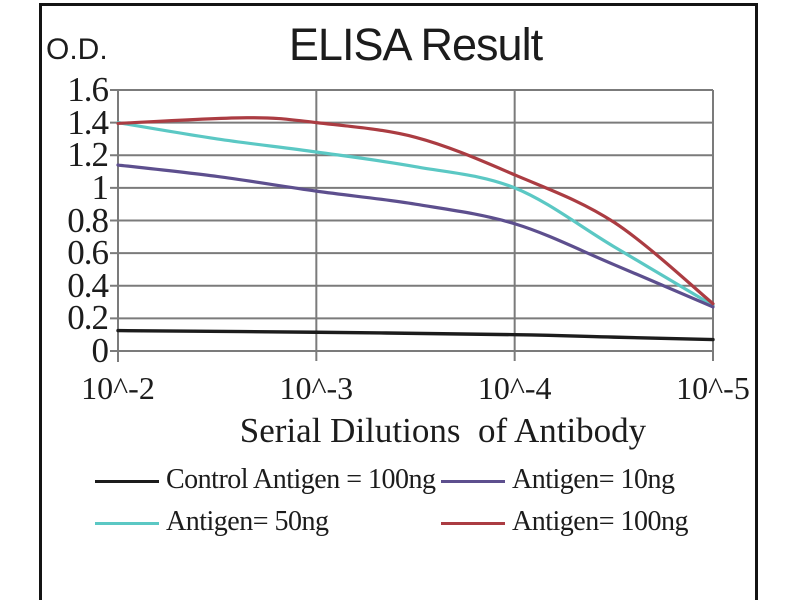  What do you see at coordinates (593, 479) in the screenshot?
I see `legend-label: Antigen= 10ng` at bounding box center [593, 479].